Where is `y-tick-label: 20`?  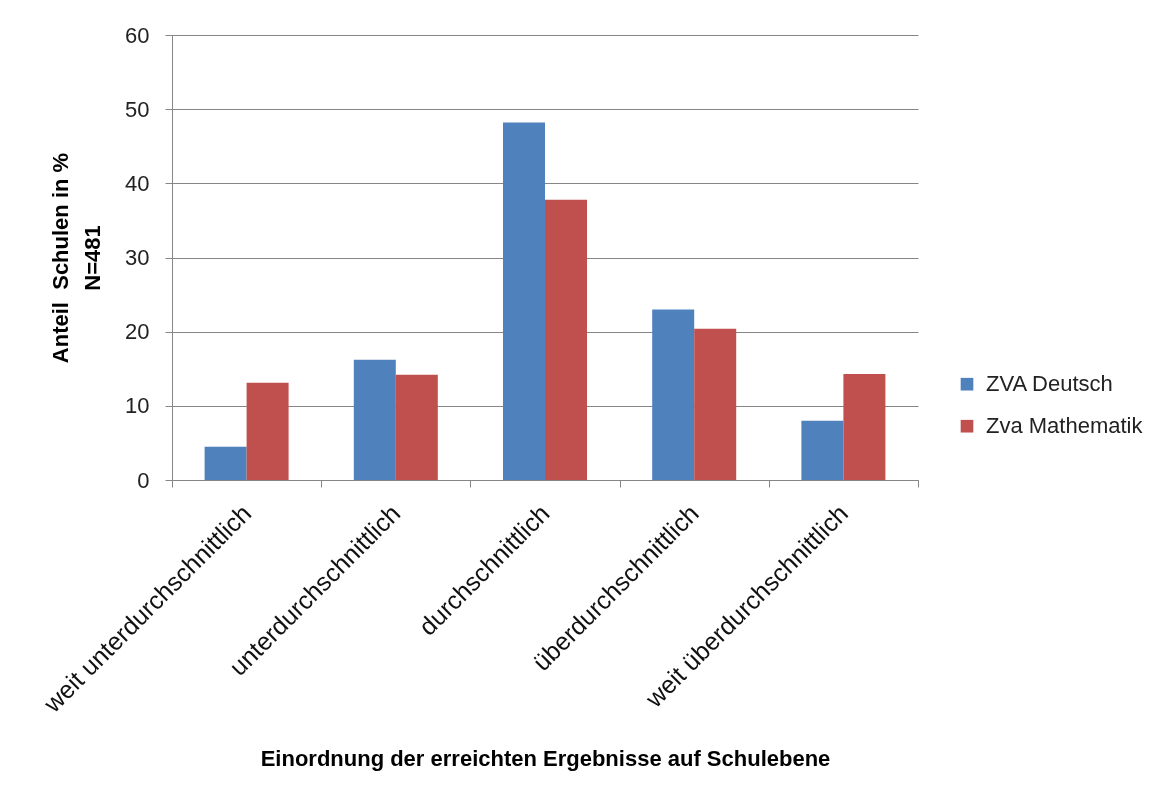 y-tick-label: 20 is located at coordinates (137, 332).